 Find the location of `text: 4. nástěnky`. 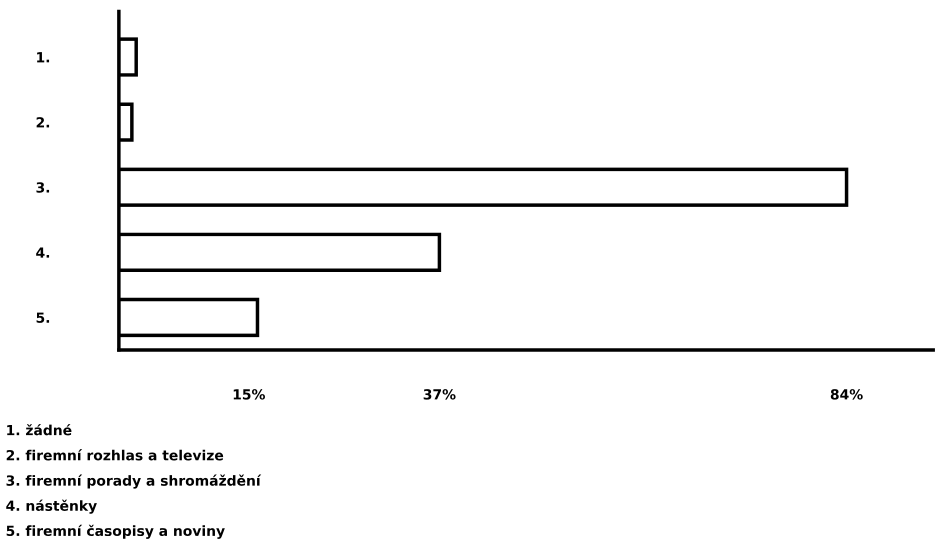

text: 4. nástěnky is located at coordinates (51, 507).